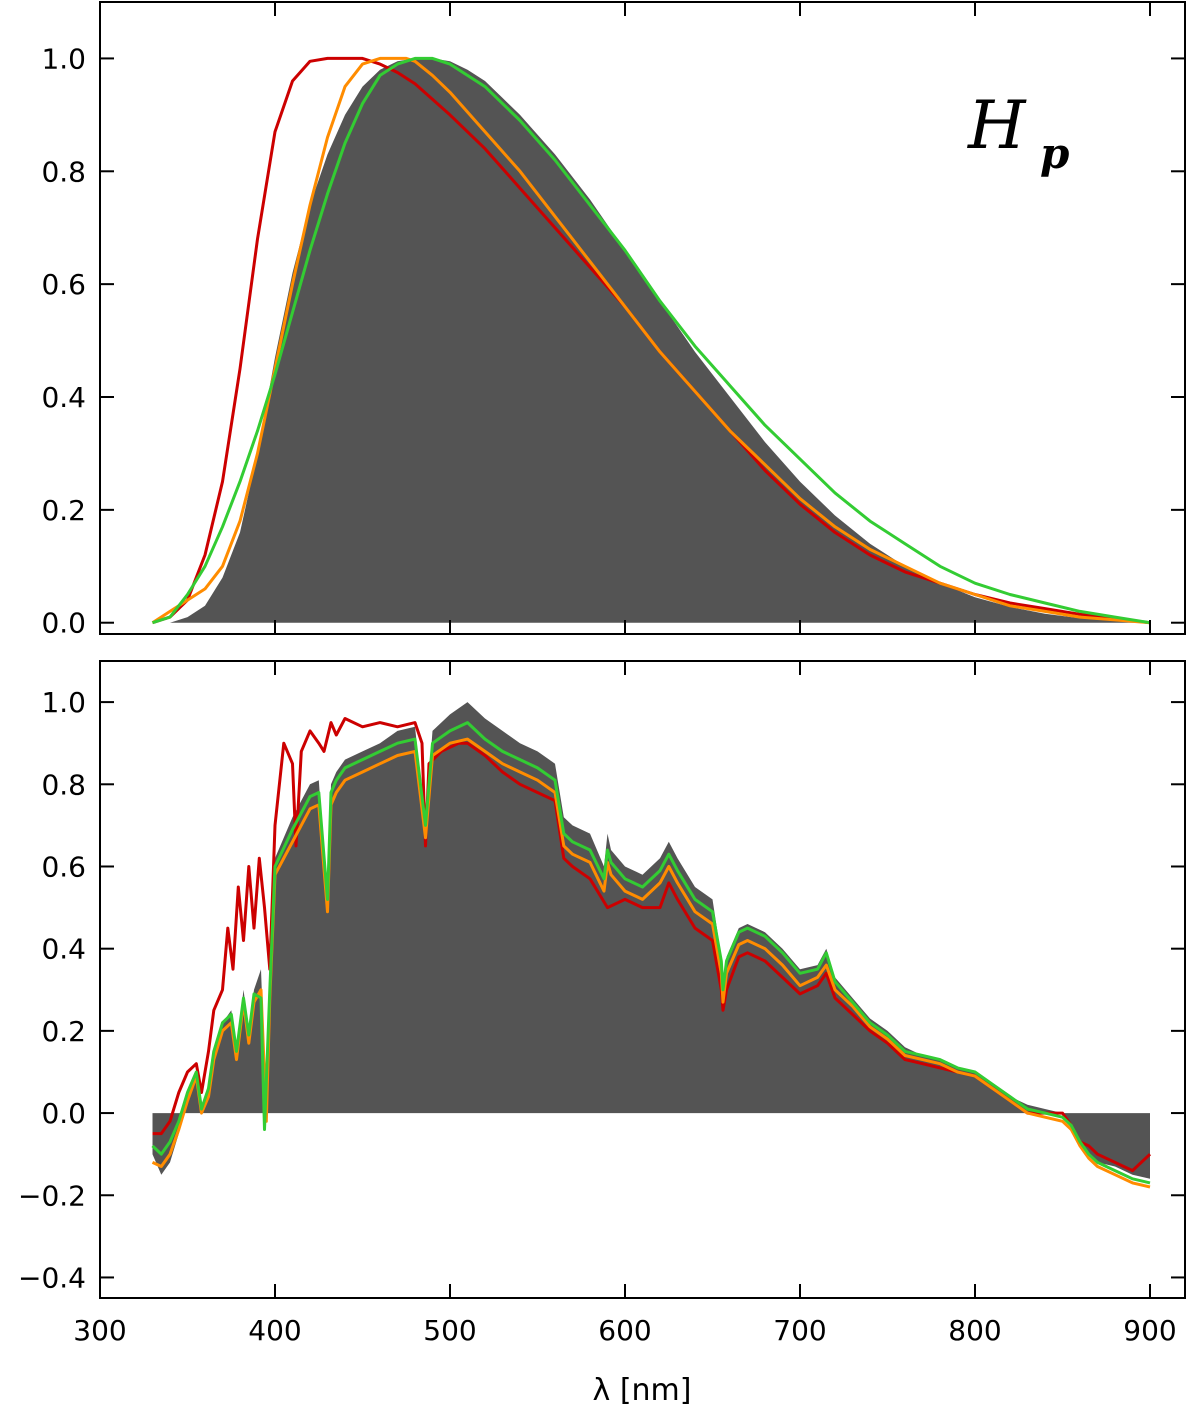 The width and height of the screenshot is (1200, 1411). Describe the element at coordinates (63, 284) in the screenshot. I see `top-ytick-label: 0.6` at that location.